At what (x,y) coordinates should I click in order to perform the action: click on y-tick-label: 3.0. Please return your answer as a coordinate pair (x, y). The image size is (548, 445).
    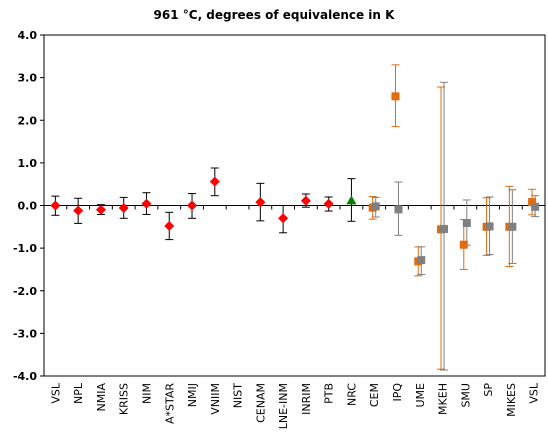
    Looking at the image, I should click on (28, 78).